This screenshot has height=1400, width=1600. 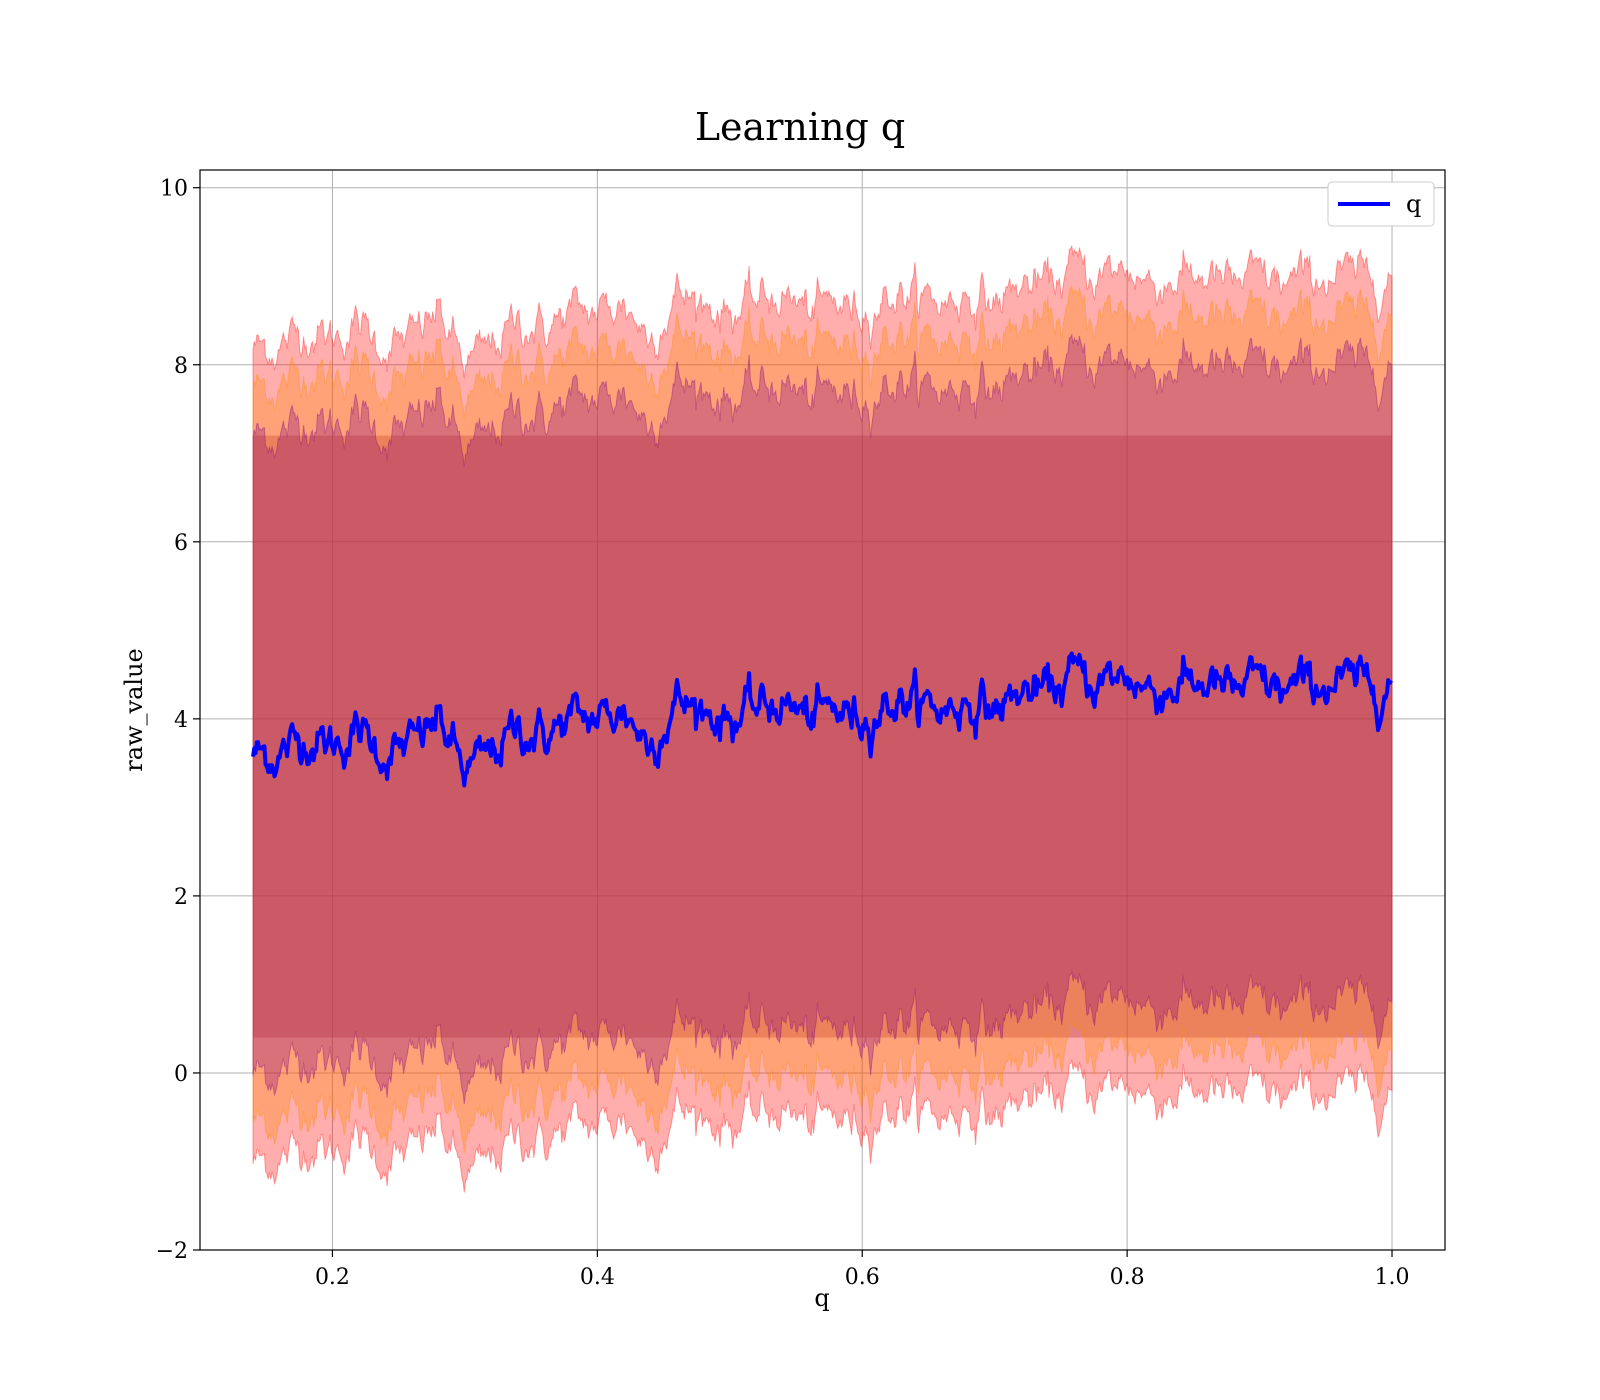 What do you see at coordinates (1127, 1277) in the screenshot?
I see `x-tick-label: 0.8` at bounding box center [1127, 1277].